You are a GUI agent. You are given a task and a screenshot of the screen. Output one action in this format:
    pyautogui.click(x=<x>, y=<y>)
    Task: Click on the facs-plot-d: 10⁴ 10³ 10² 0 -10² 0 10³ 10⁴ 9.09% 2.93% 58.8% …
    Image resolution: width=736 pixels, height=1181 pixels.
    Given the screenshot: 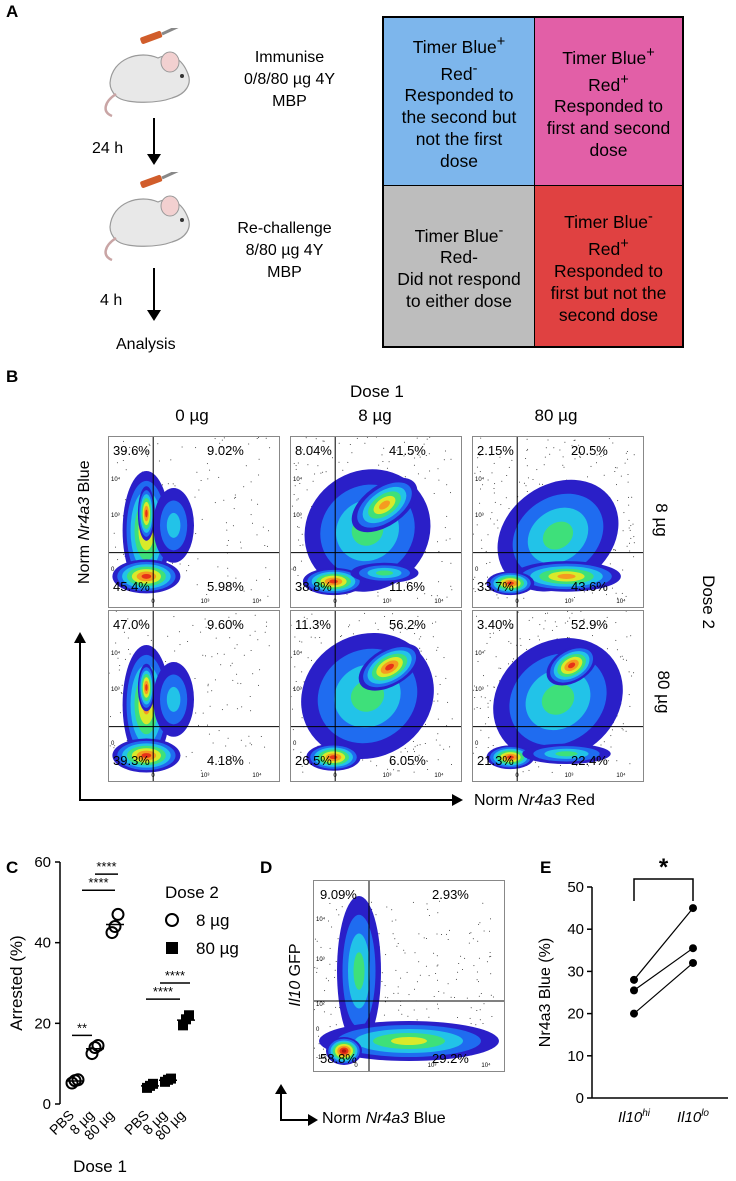 What is the action you would take?
    pyautogui.click(x=409, y=976)
    